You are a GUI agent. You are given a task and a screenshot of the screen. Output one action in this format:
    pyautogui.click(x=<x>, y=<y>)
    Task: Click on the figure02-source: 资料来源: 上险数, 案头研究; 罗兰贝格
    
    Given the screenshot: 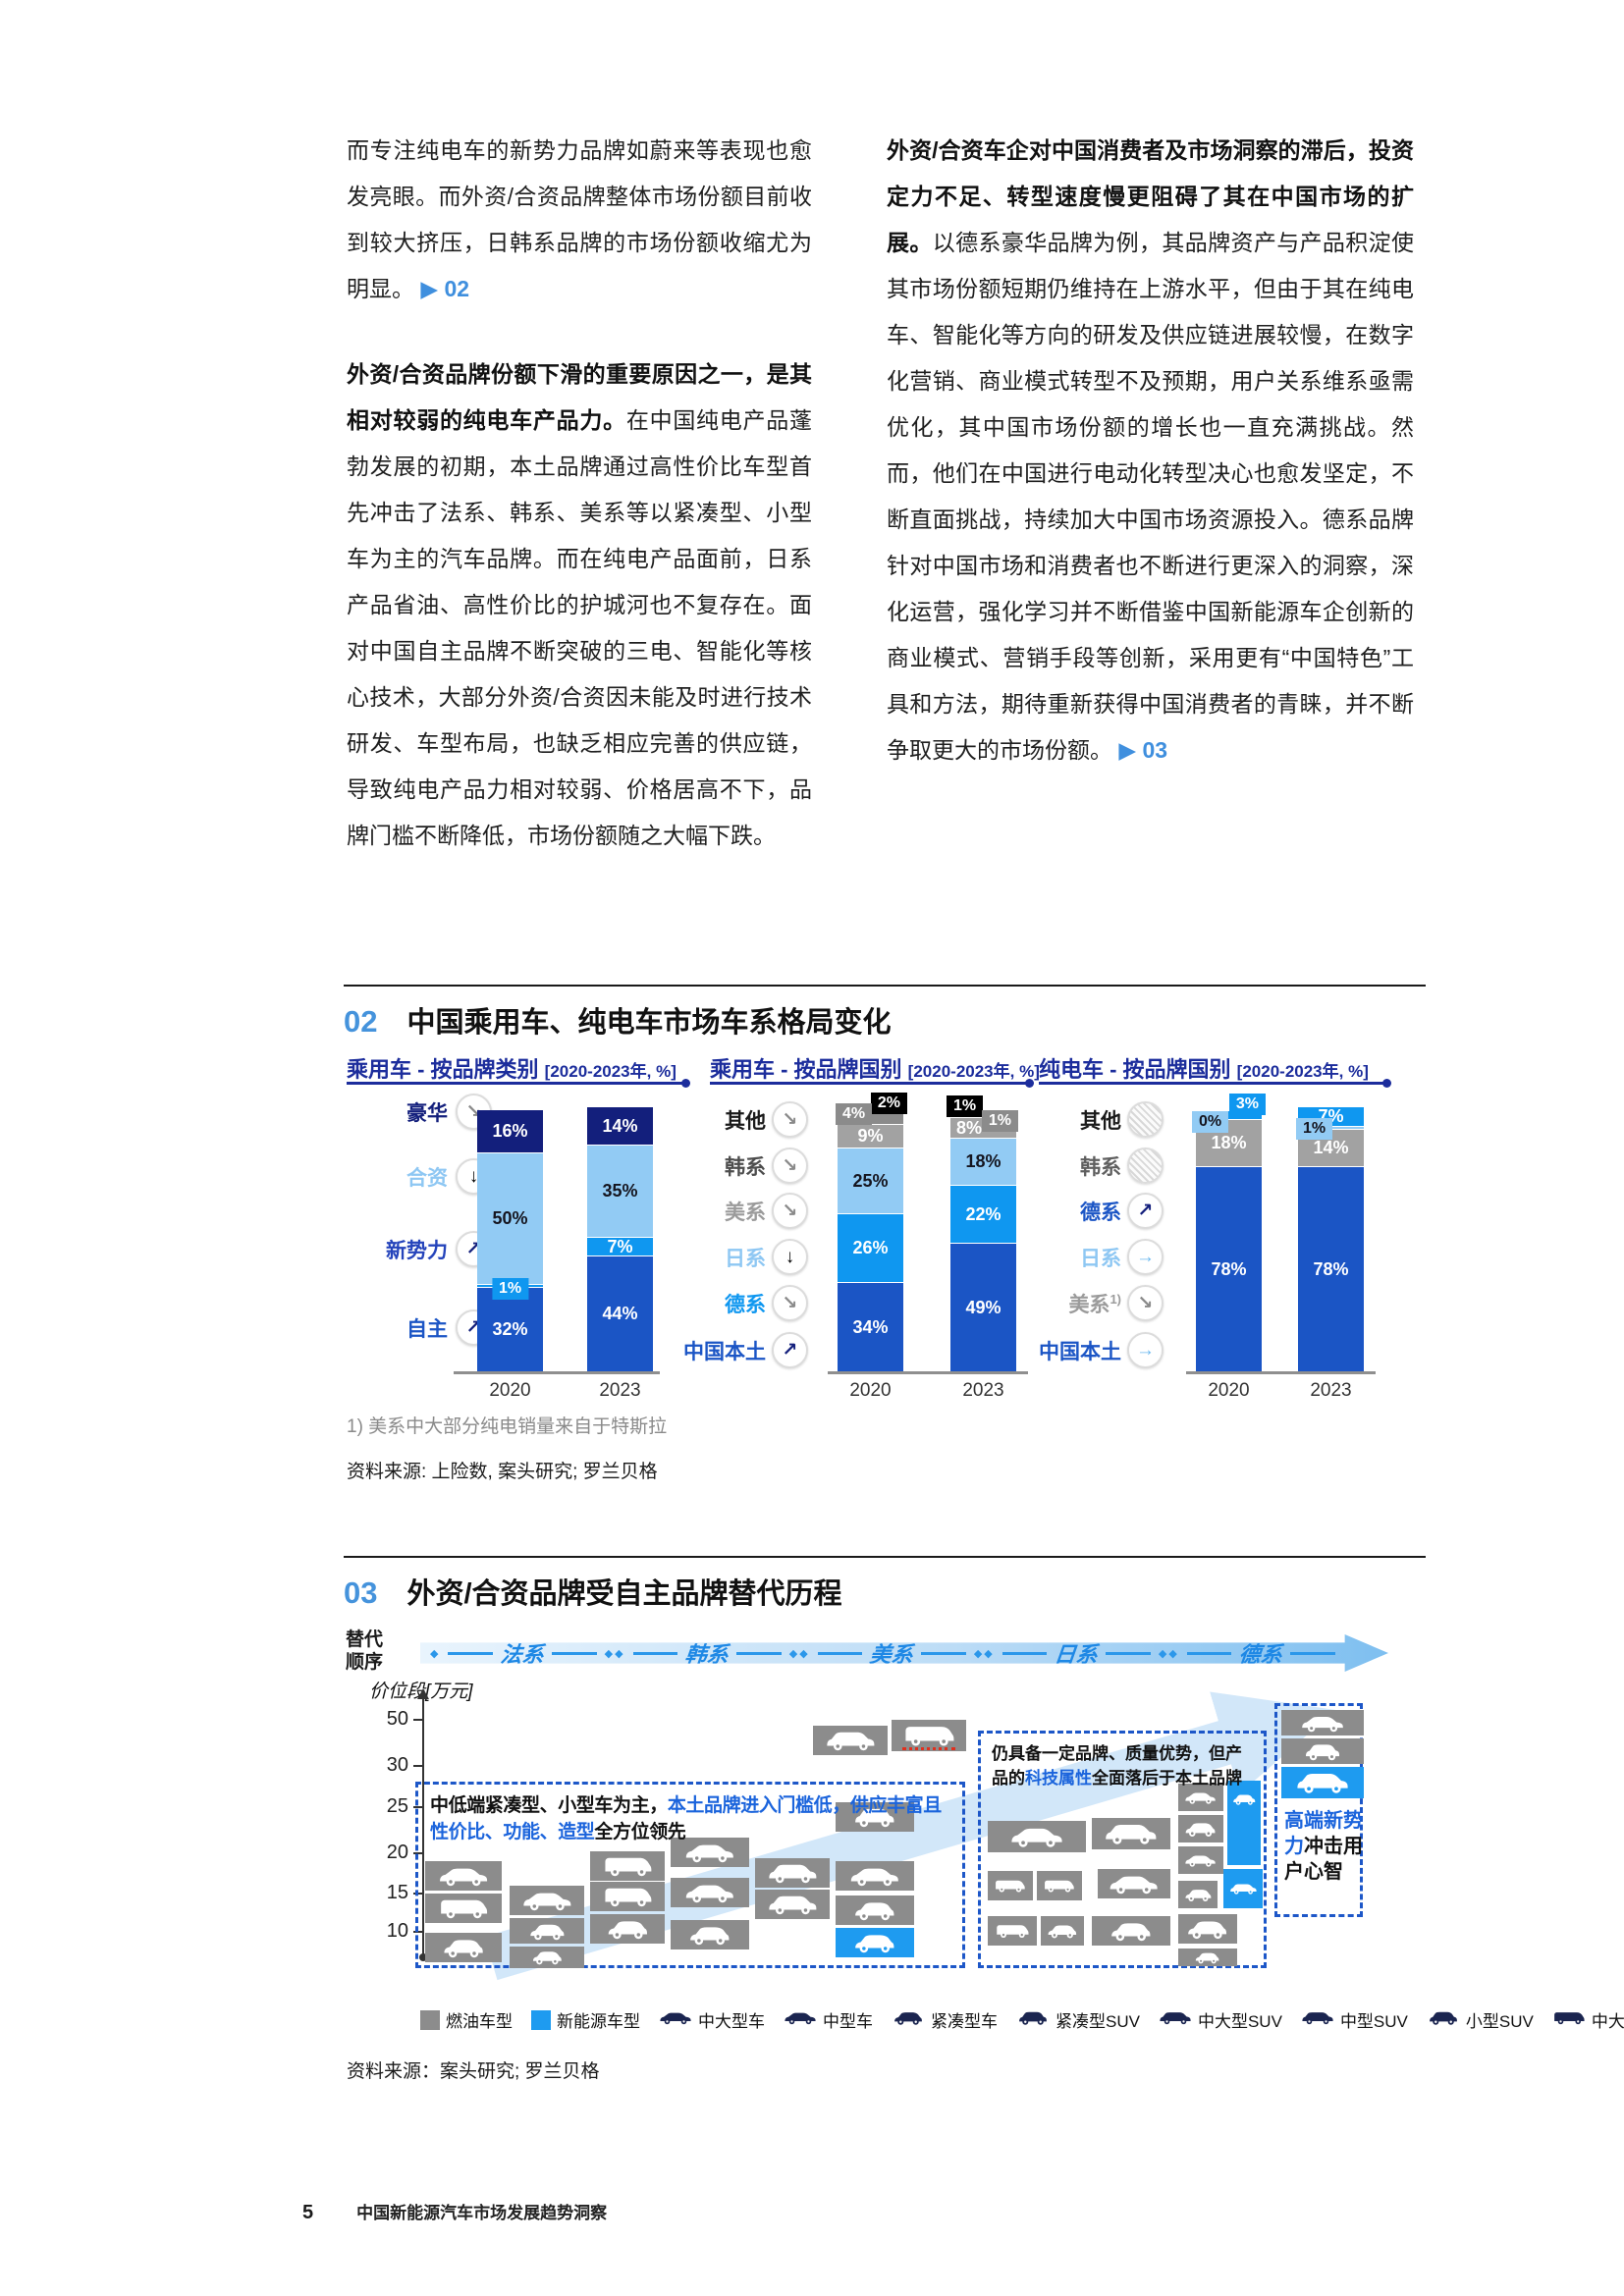 What is the action you would take?
    pyautogui.click(x=502, y=1472)
    